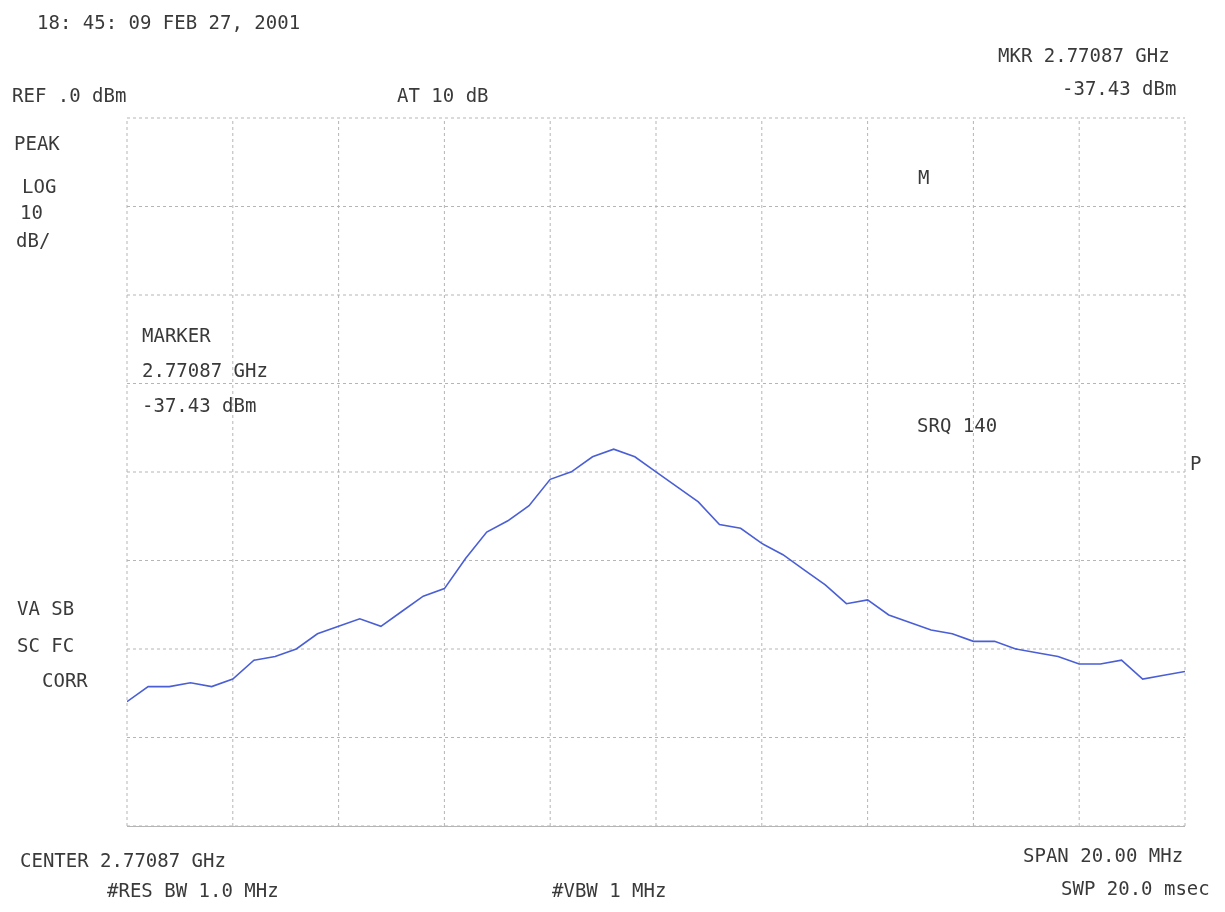 The height and width of the screenshot is (912, 1225). Describe the element at coordinates (609, 890) in the screenshot. I see `text: #VBW 1 MHz` at that location.